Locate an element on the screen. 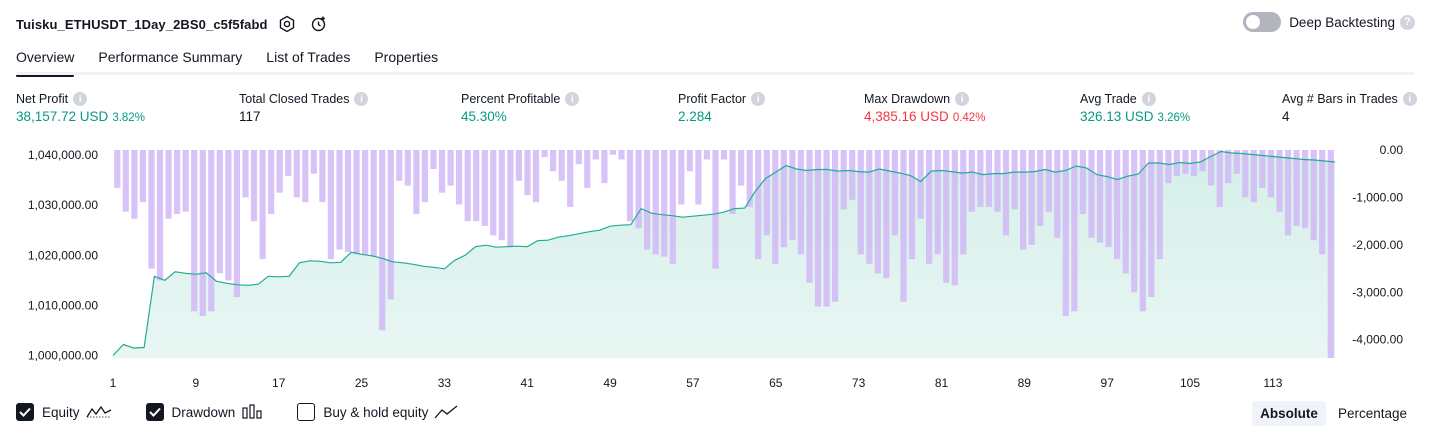  y-left-tick-label: 1,030,000.00 is located at coordinates (63, 205).